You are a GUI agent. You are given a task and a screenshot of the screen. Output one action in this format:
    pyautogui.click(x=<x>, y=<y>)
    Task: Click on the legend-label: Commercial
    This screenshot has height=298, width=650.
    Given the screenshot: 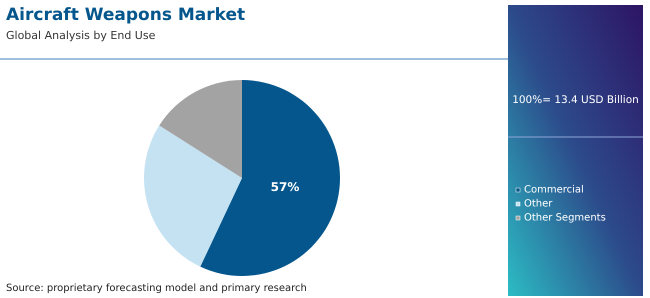 What is the action you would take?
    pyautogui.click(x=554, y=190)
    